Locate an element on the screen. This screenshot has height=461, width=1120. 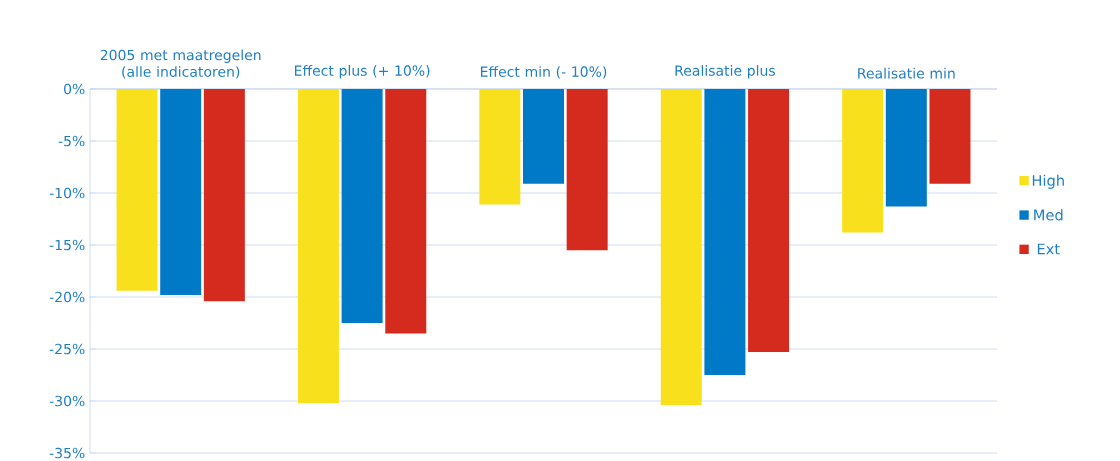
y-tick-label: 0% is located at coordinates (74, 89).